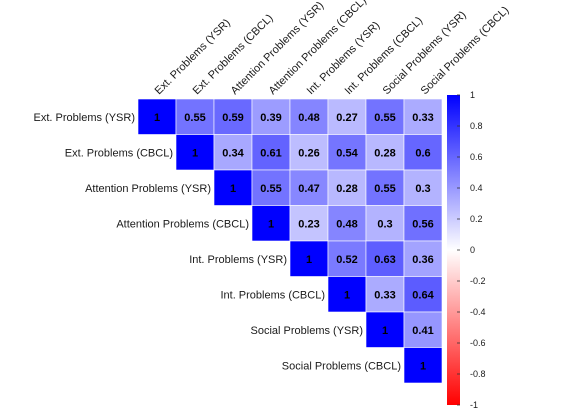  I want to click on cell-value-label: 0.64, so click(423, 295).